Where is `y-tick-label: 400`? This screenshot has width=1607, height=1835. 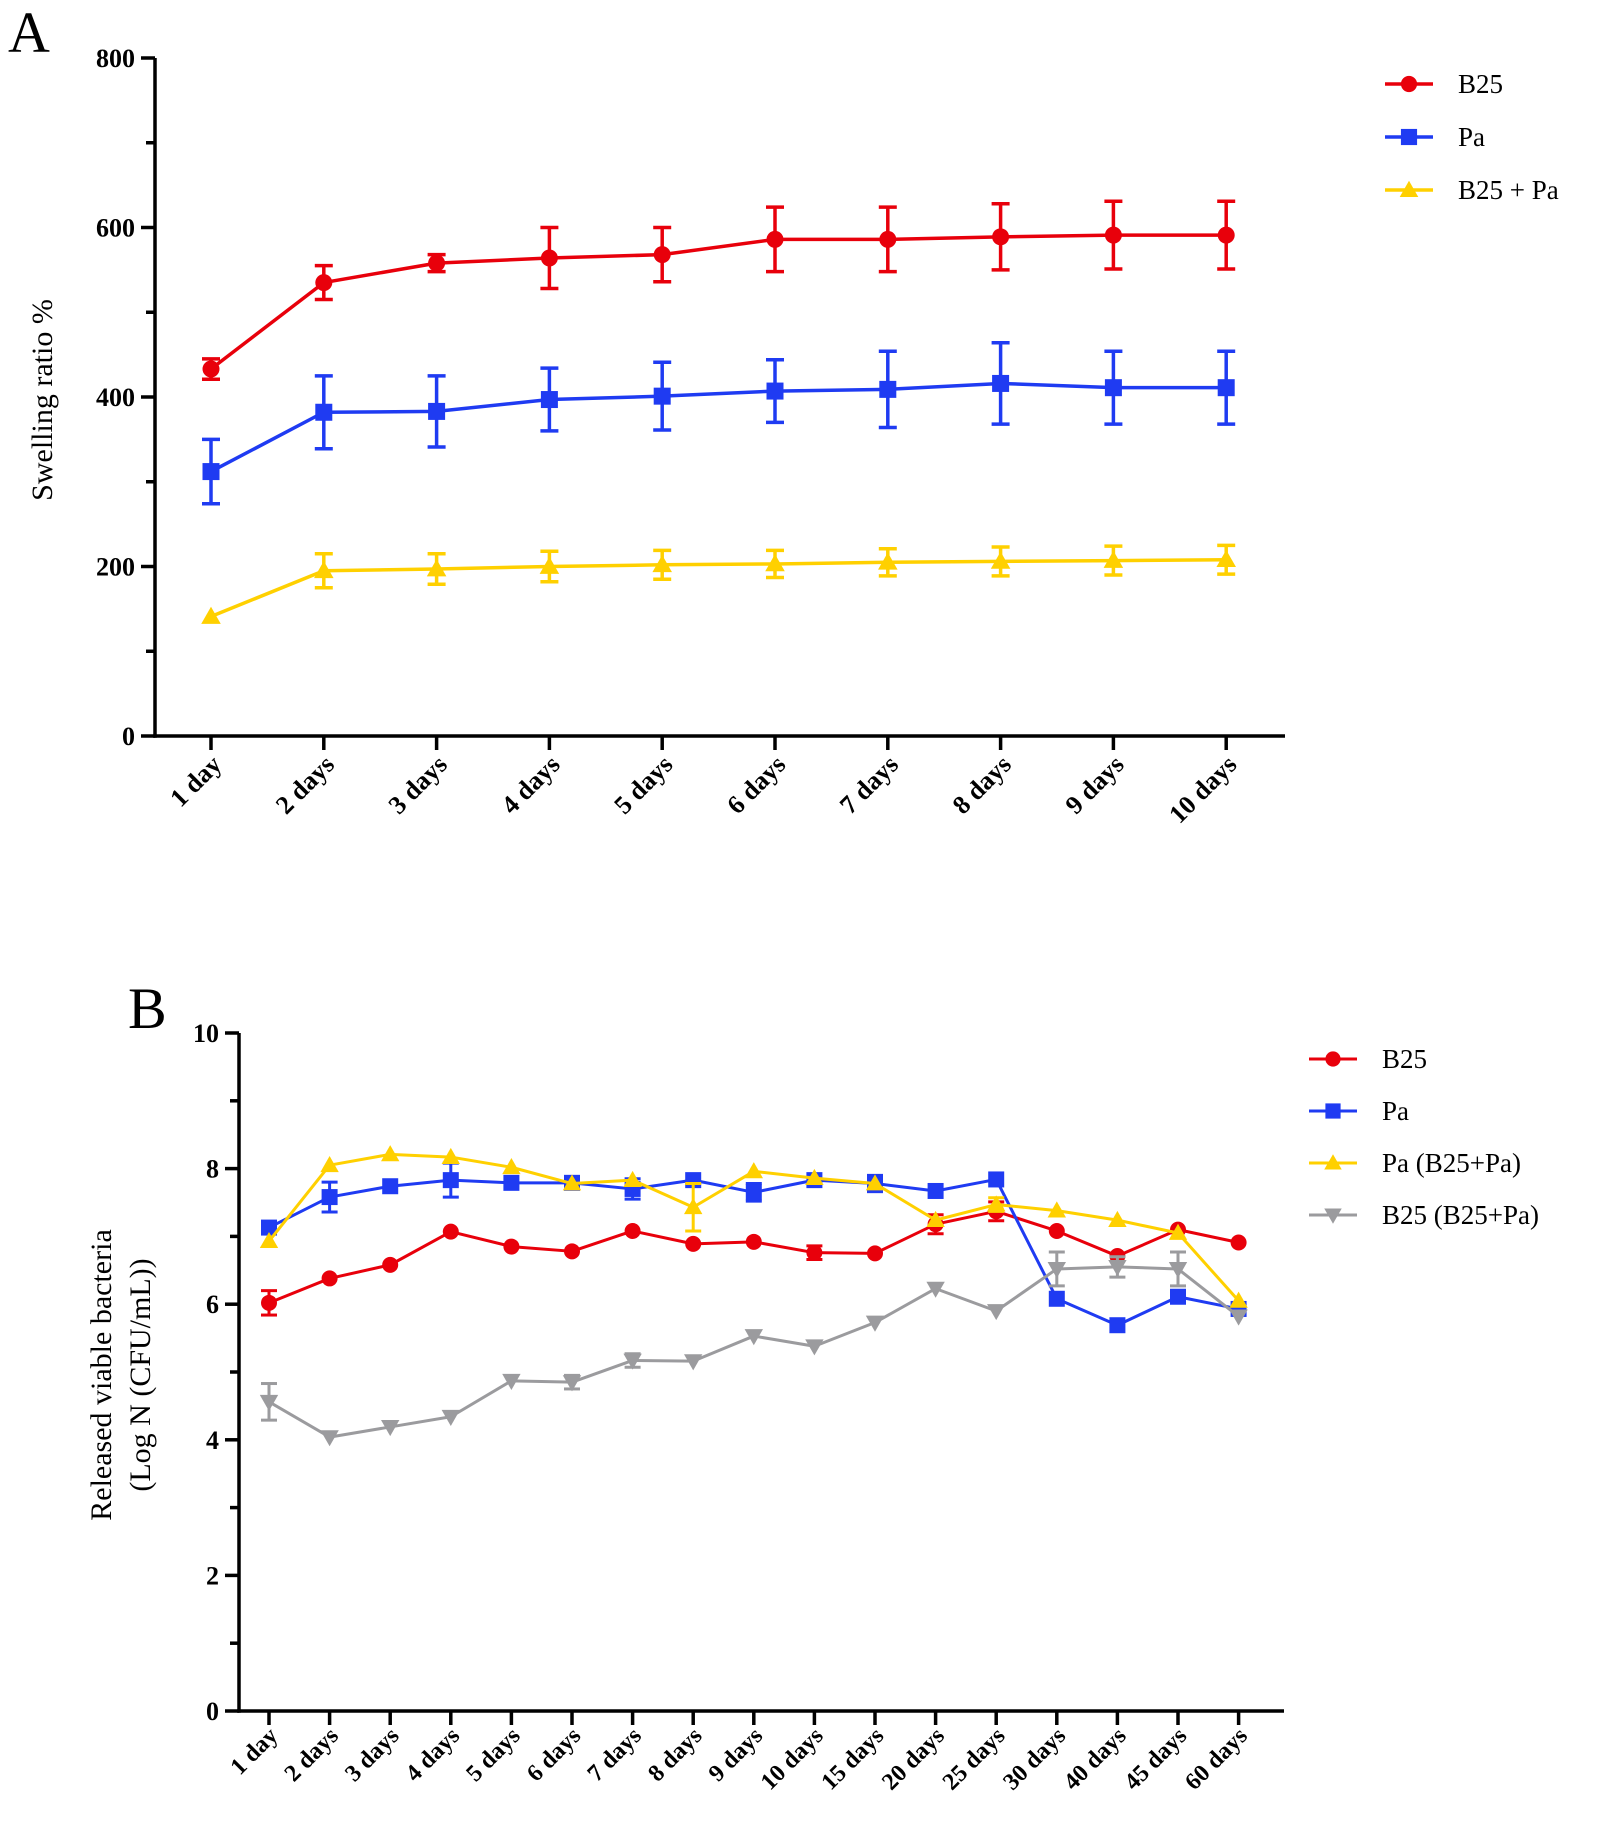 y-tick-label: 400 is located at coordinates (115, 397).